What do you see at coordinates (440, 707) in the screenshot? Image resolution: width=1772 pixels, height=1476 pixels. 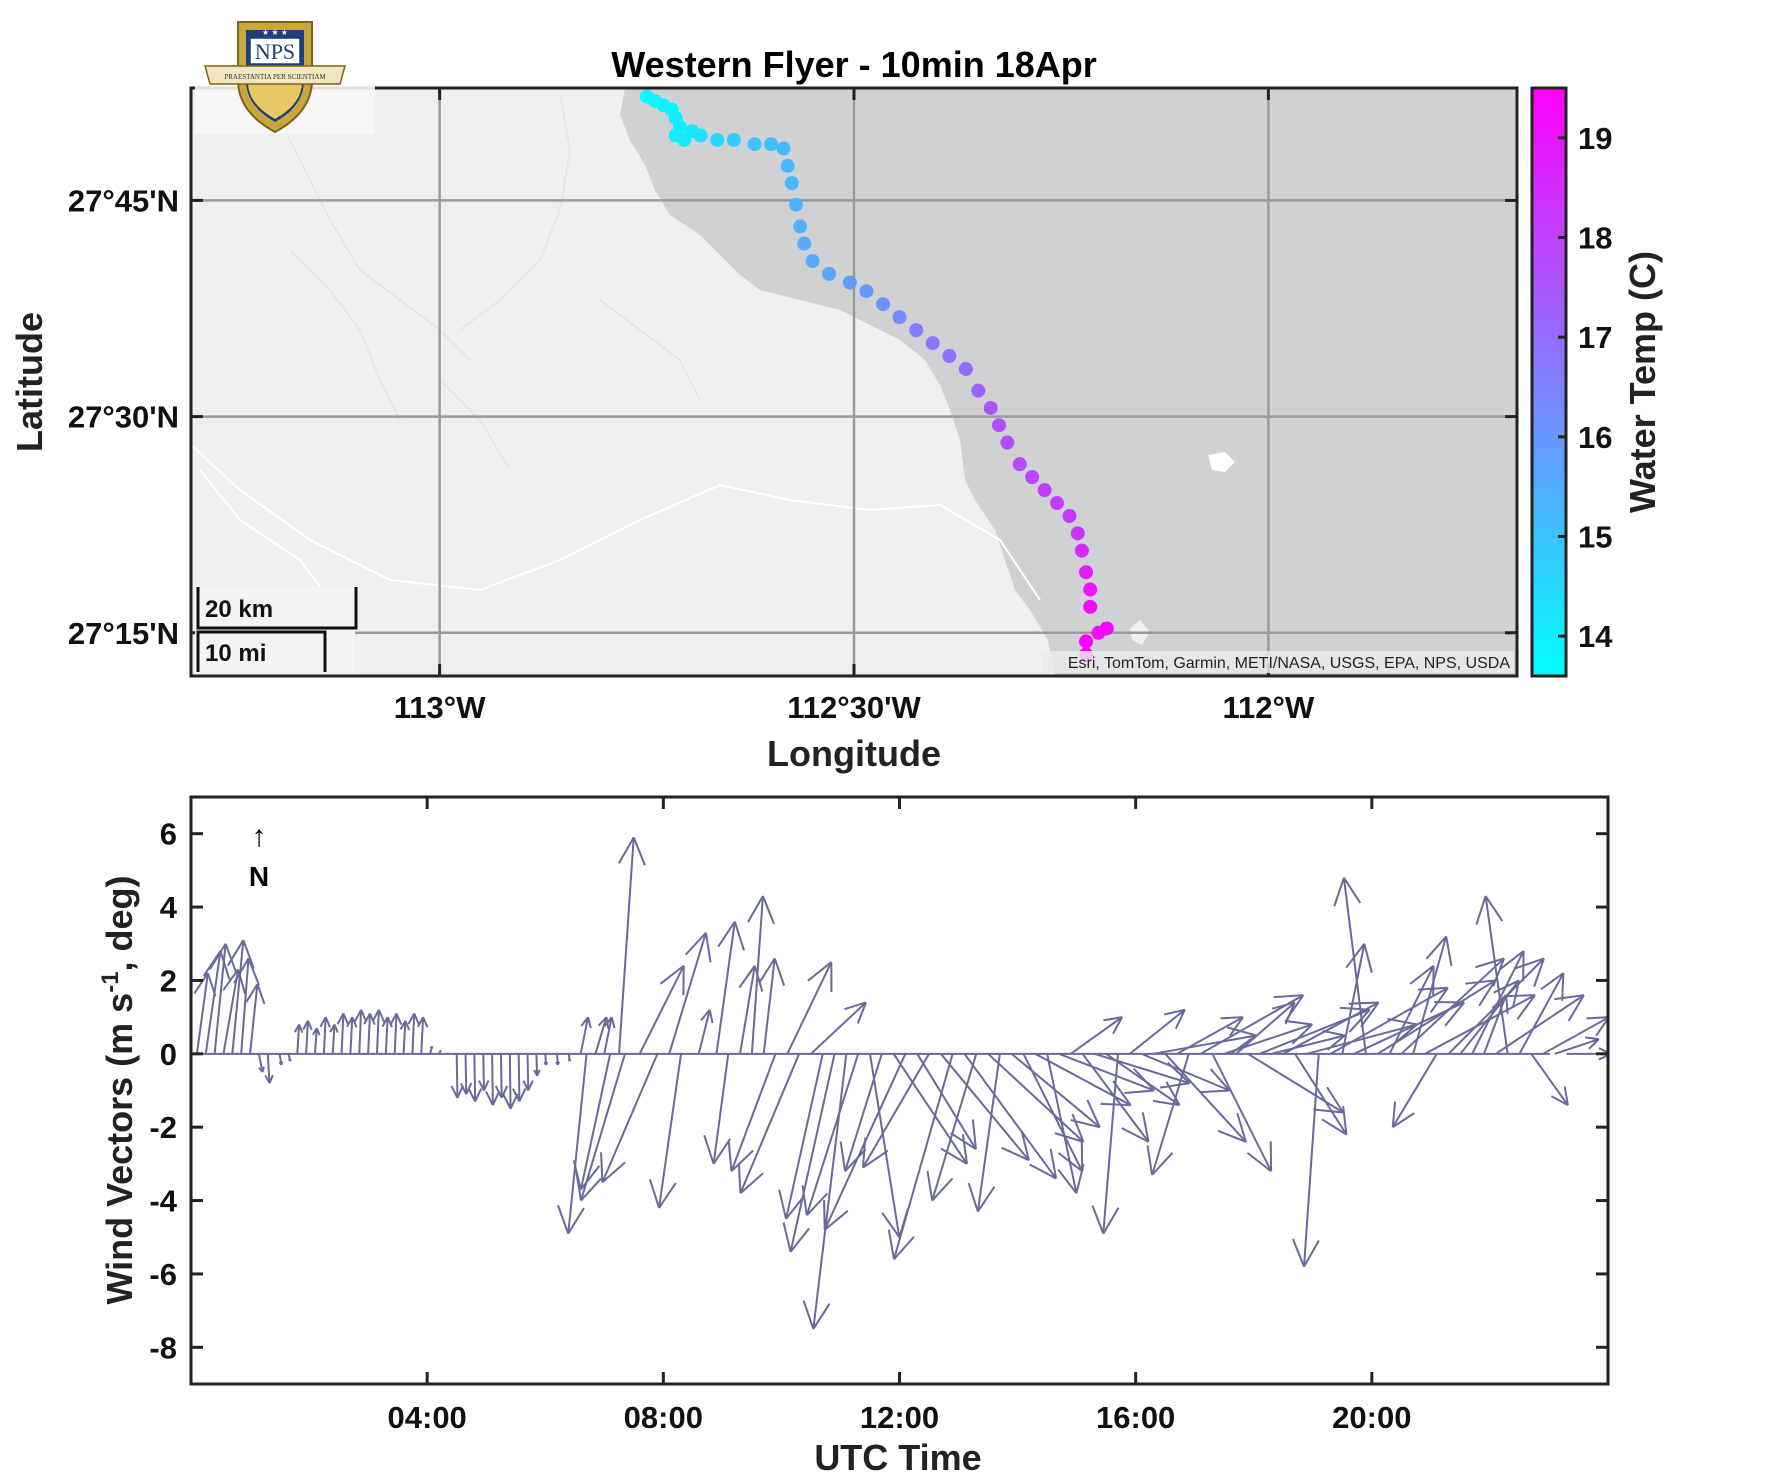 I see `map-xtick-label: 113°W` at bounding box center [440, 707].